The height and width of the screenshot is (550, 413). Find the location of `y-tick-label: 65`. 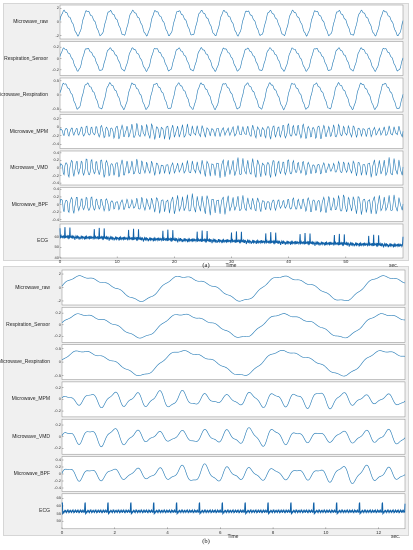

y-tick-label: 65 is located at coordinates (58, 498).